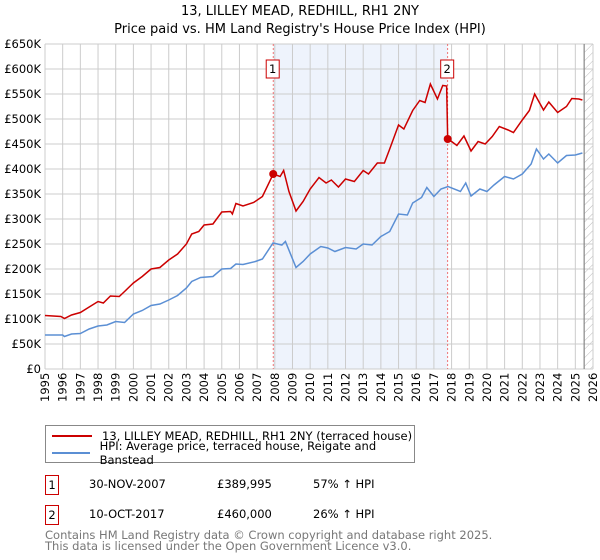 Image resolution: width=600 pixels, height=560 pixels. I want to click on transaction-price: £389,995, so click(244, 484).